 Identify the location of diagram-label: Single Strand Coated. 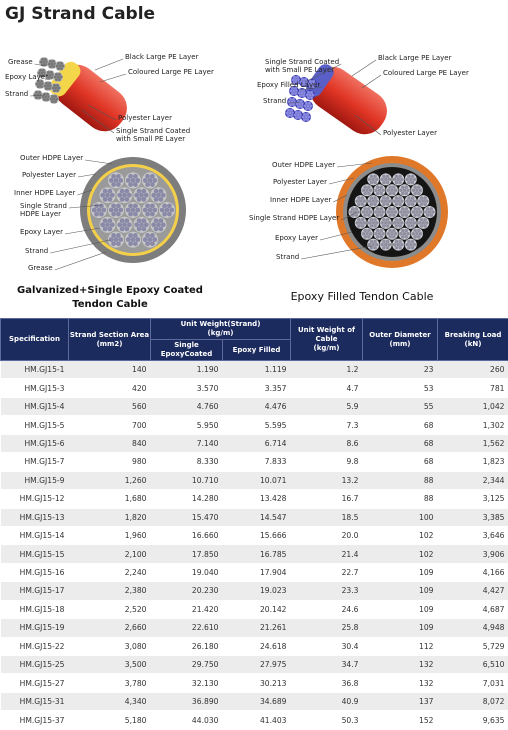
(153, 131).